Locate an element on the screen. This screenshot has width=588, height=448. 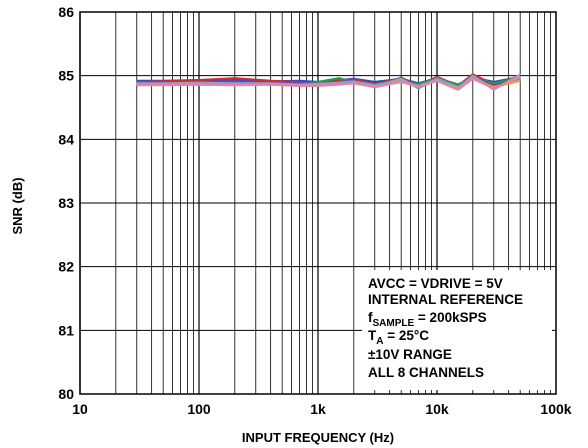
y-tick-label: 85 is located at coordinates (66, 76).